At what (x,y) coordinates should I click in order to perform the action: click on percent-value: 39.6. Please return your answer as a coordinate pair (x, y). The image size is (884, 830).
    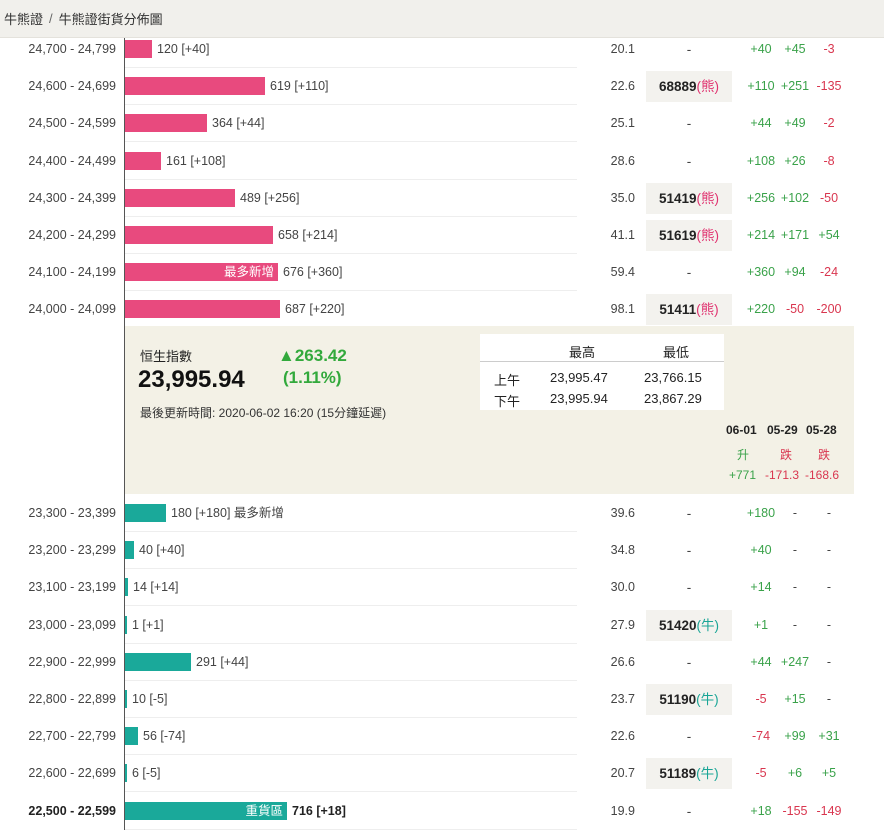
    Looking at the image, I should click on (622, 513).